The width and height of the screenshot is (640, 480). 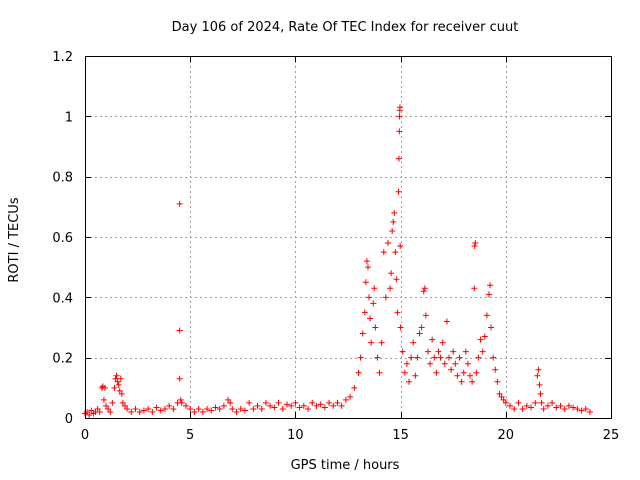 What do you see at coordinates (345, 465) in the screenshot?
I see `x-axis-label: GPS time / hours` at bounding box center [345, 465].